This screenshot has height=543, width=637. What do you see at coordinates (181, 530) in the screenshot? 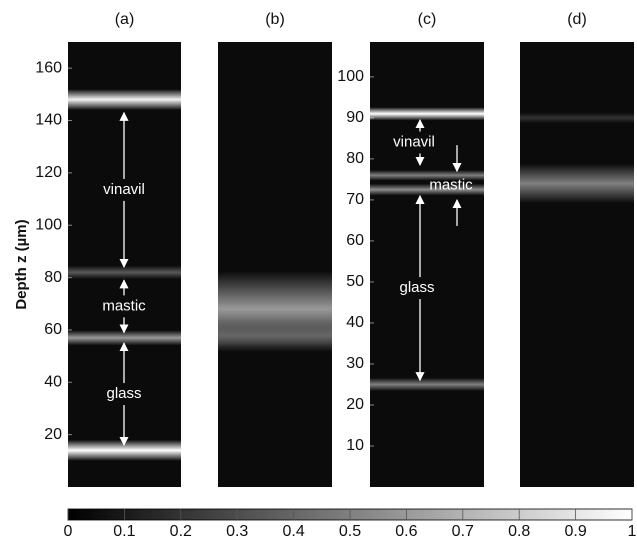
I see `colorbar-tick-label: 0.2` at bounding box center [181, 530].